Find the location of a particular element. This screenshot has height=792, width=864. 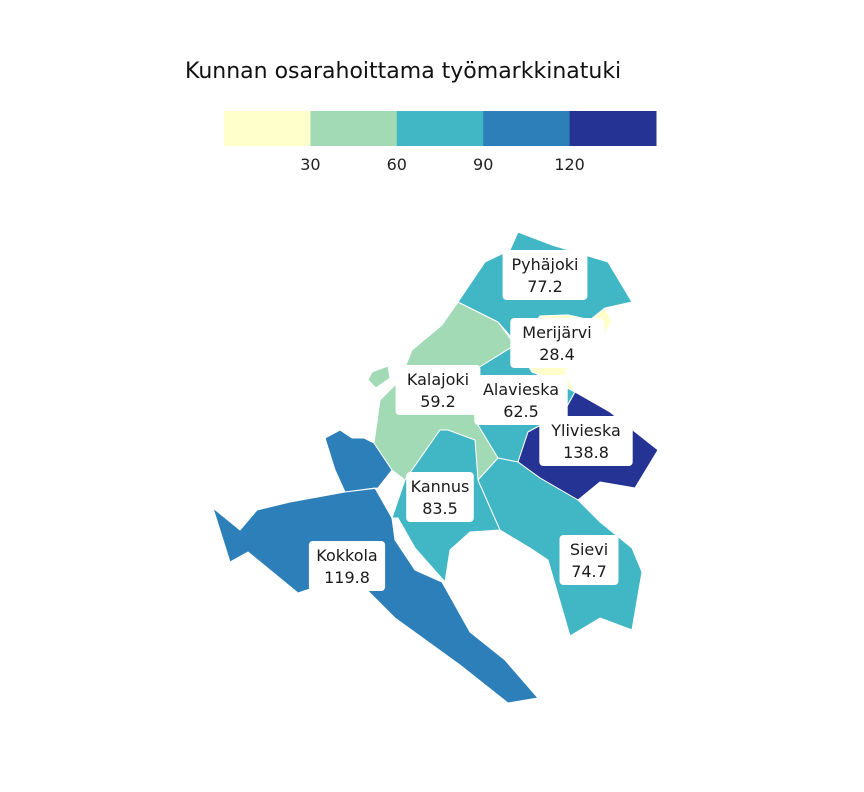

region-label-ylivieska: Ylivieska 138.8 is located at coordinates (586, 441).